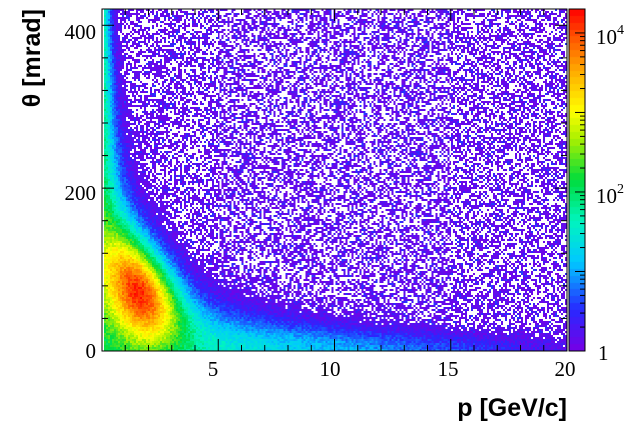 Image resolution: width=631 pixels, height=429 pixels. Describe the element at coordinates (603, 353) in the screenshot. I see `colorbar-tick-label: 1` at that location.